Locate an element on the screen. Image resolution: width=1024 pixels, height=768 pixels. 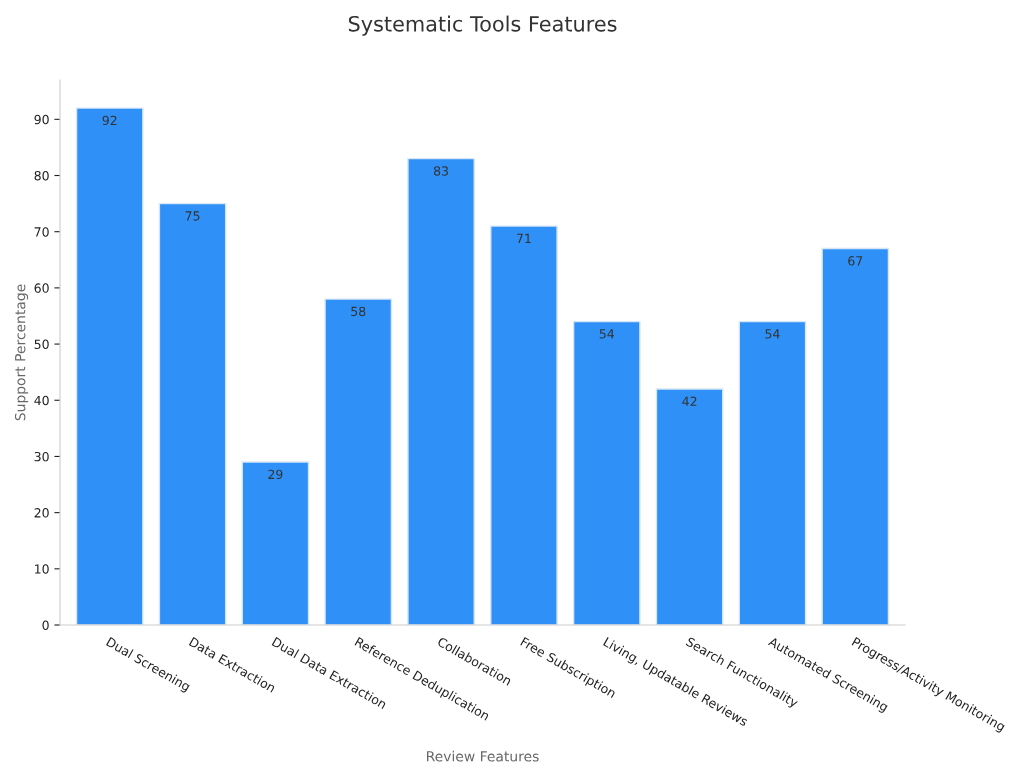
y-tick-label: 60 is located at coordinates (41, 288).